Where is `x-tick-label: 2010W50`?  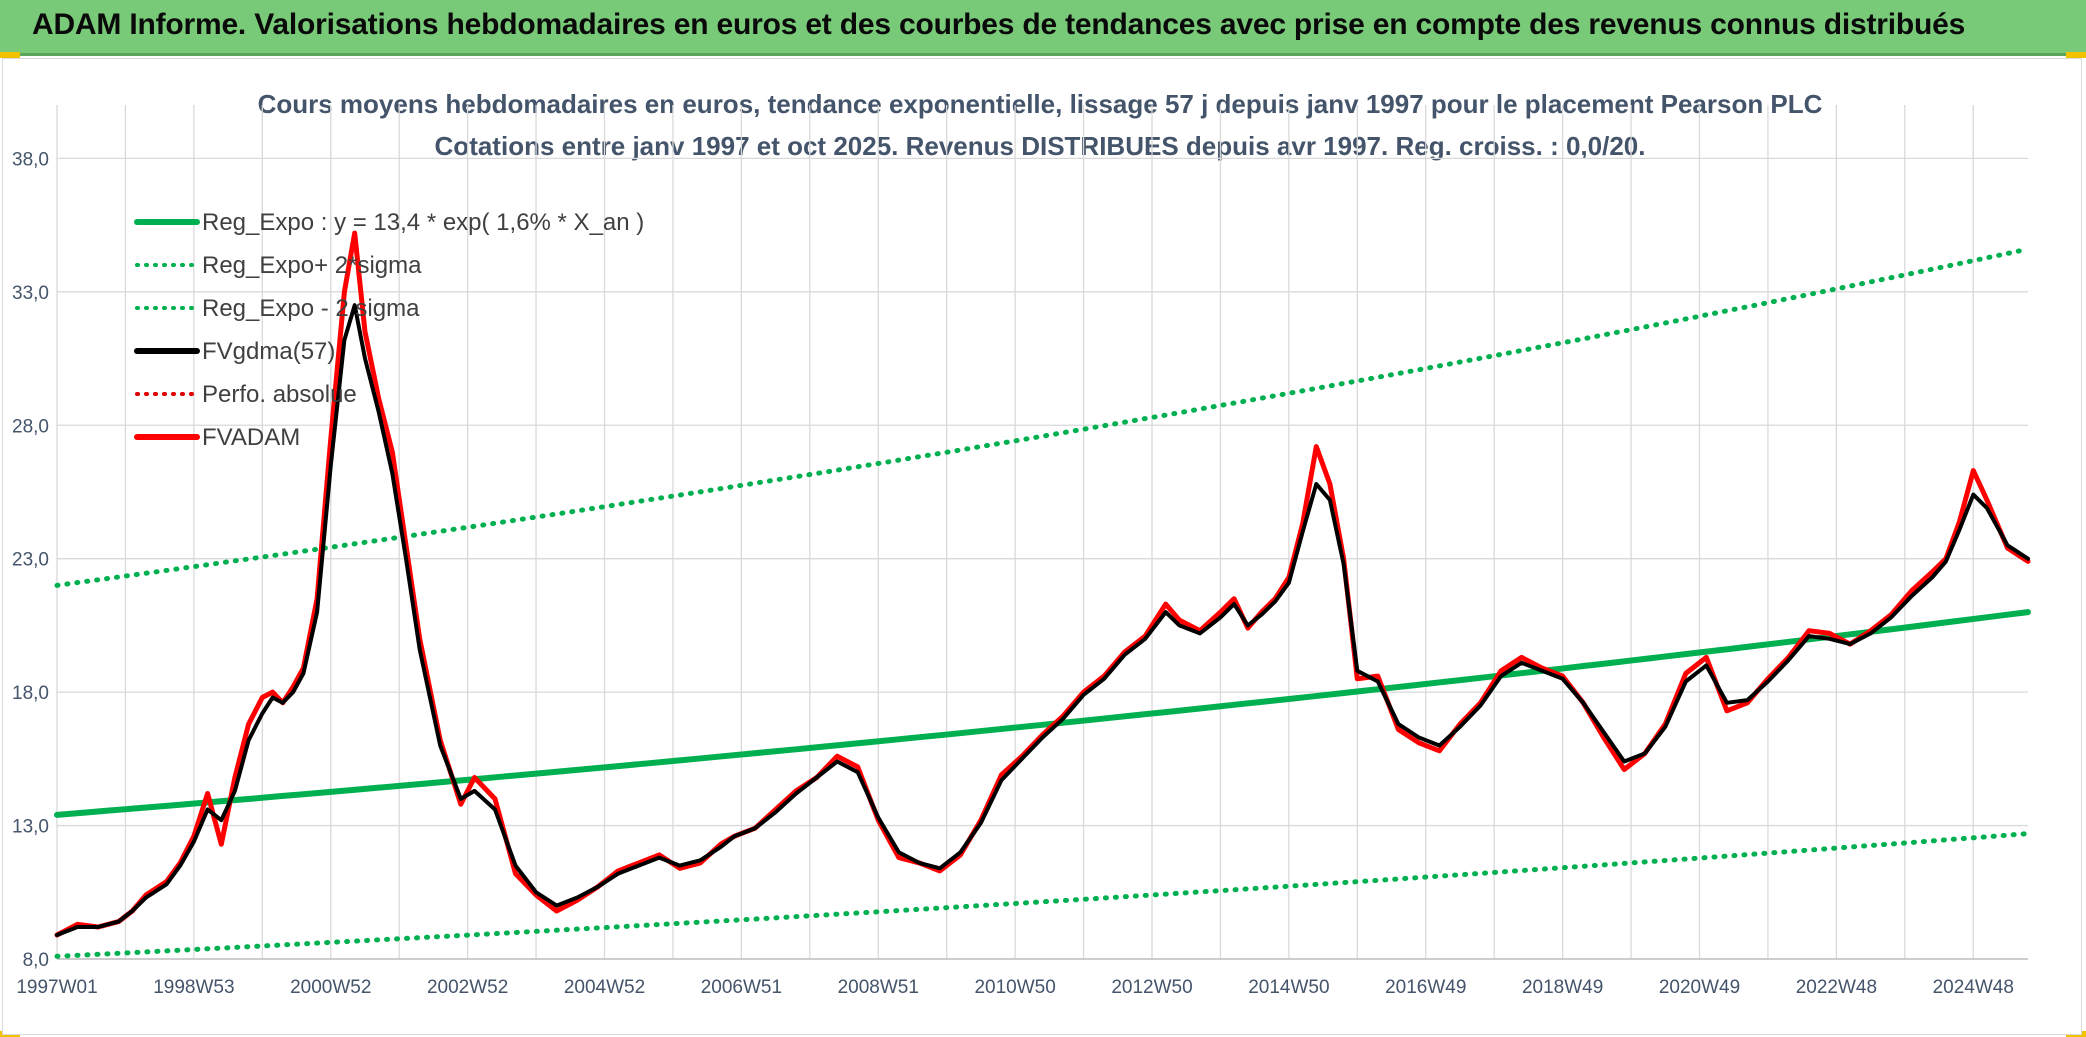
x-tick-label: 2010W50 is located at coordinates (1014, 987).